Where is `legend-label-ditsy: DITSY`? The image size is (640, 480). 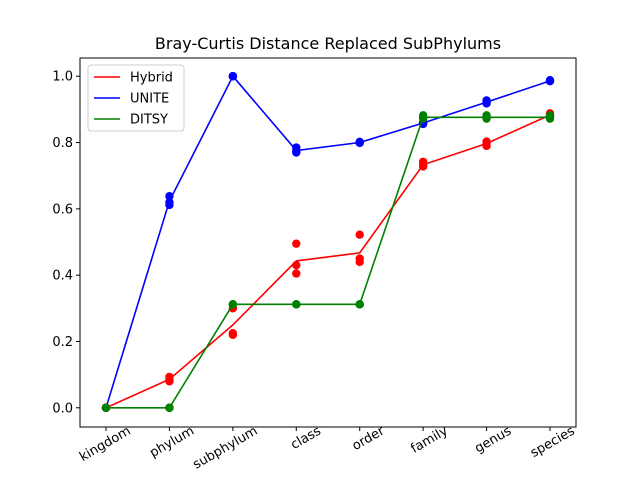 legend-label-ditsy: DITSY is located at coordinates (149, 120).